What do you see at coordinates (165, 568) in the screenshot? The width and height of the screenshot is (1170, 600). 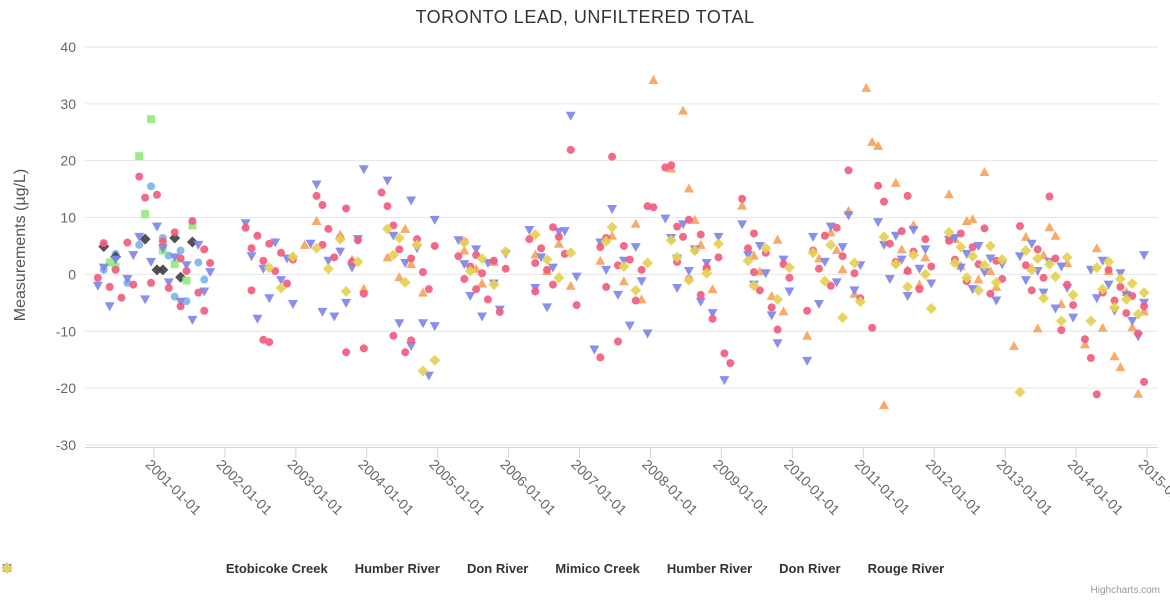 I see `legend-item-0-etobicoke-creek: Etobicoke Creek` at bounding box center [165, 568].